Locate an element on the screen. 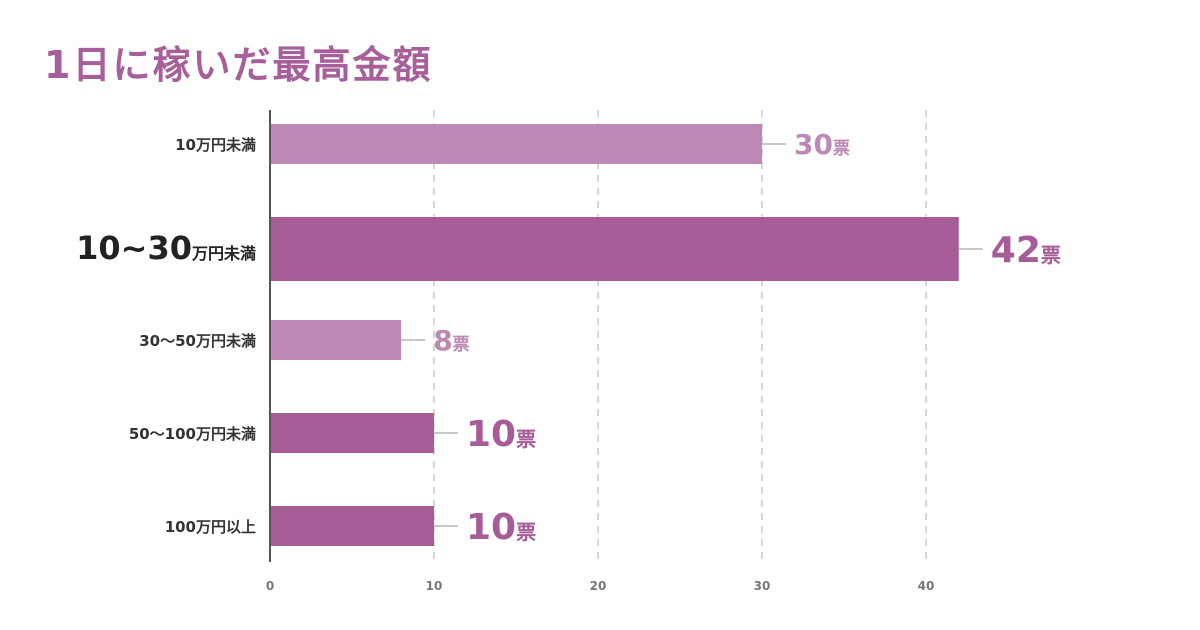 The width and height of the screenshot is (1200, 630). x-tick-label: 20 is located at coordinates (598, 586).